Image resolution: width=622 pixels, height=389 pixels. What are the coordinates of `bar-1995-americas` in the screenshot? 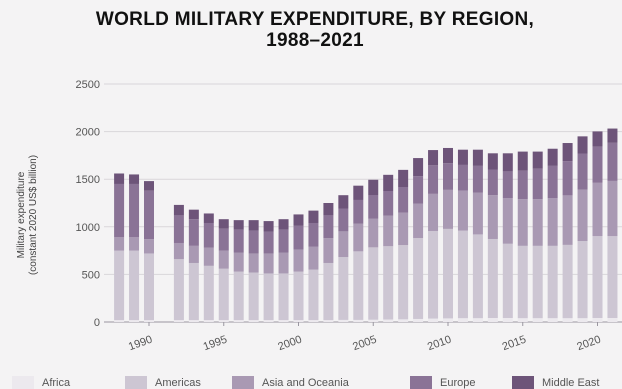 It's located at (223, 294).